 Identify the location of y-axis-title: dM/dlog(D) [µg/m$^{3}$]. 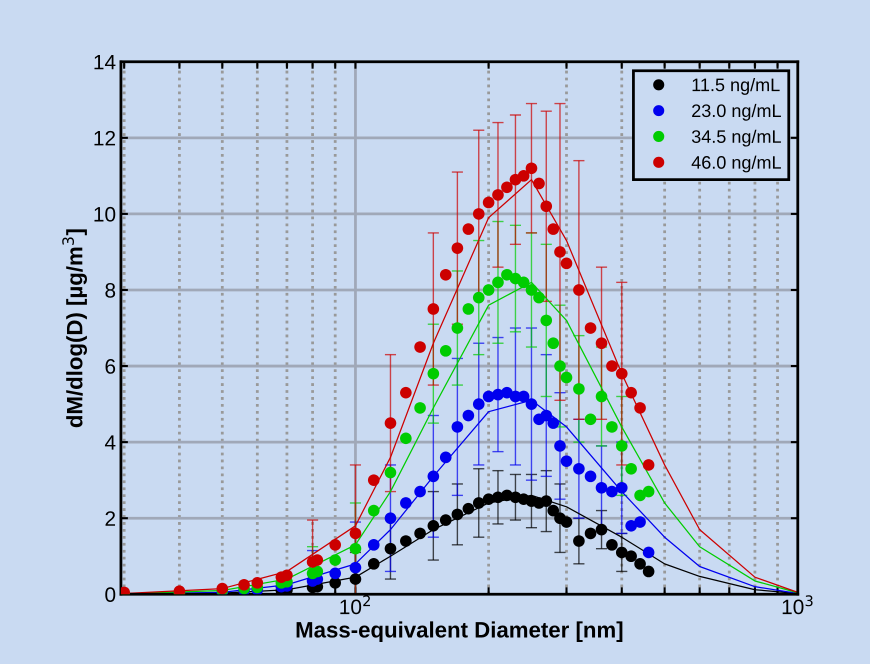
(74, 328).